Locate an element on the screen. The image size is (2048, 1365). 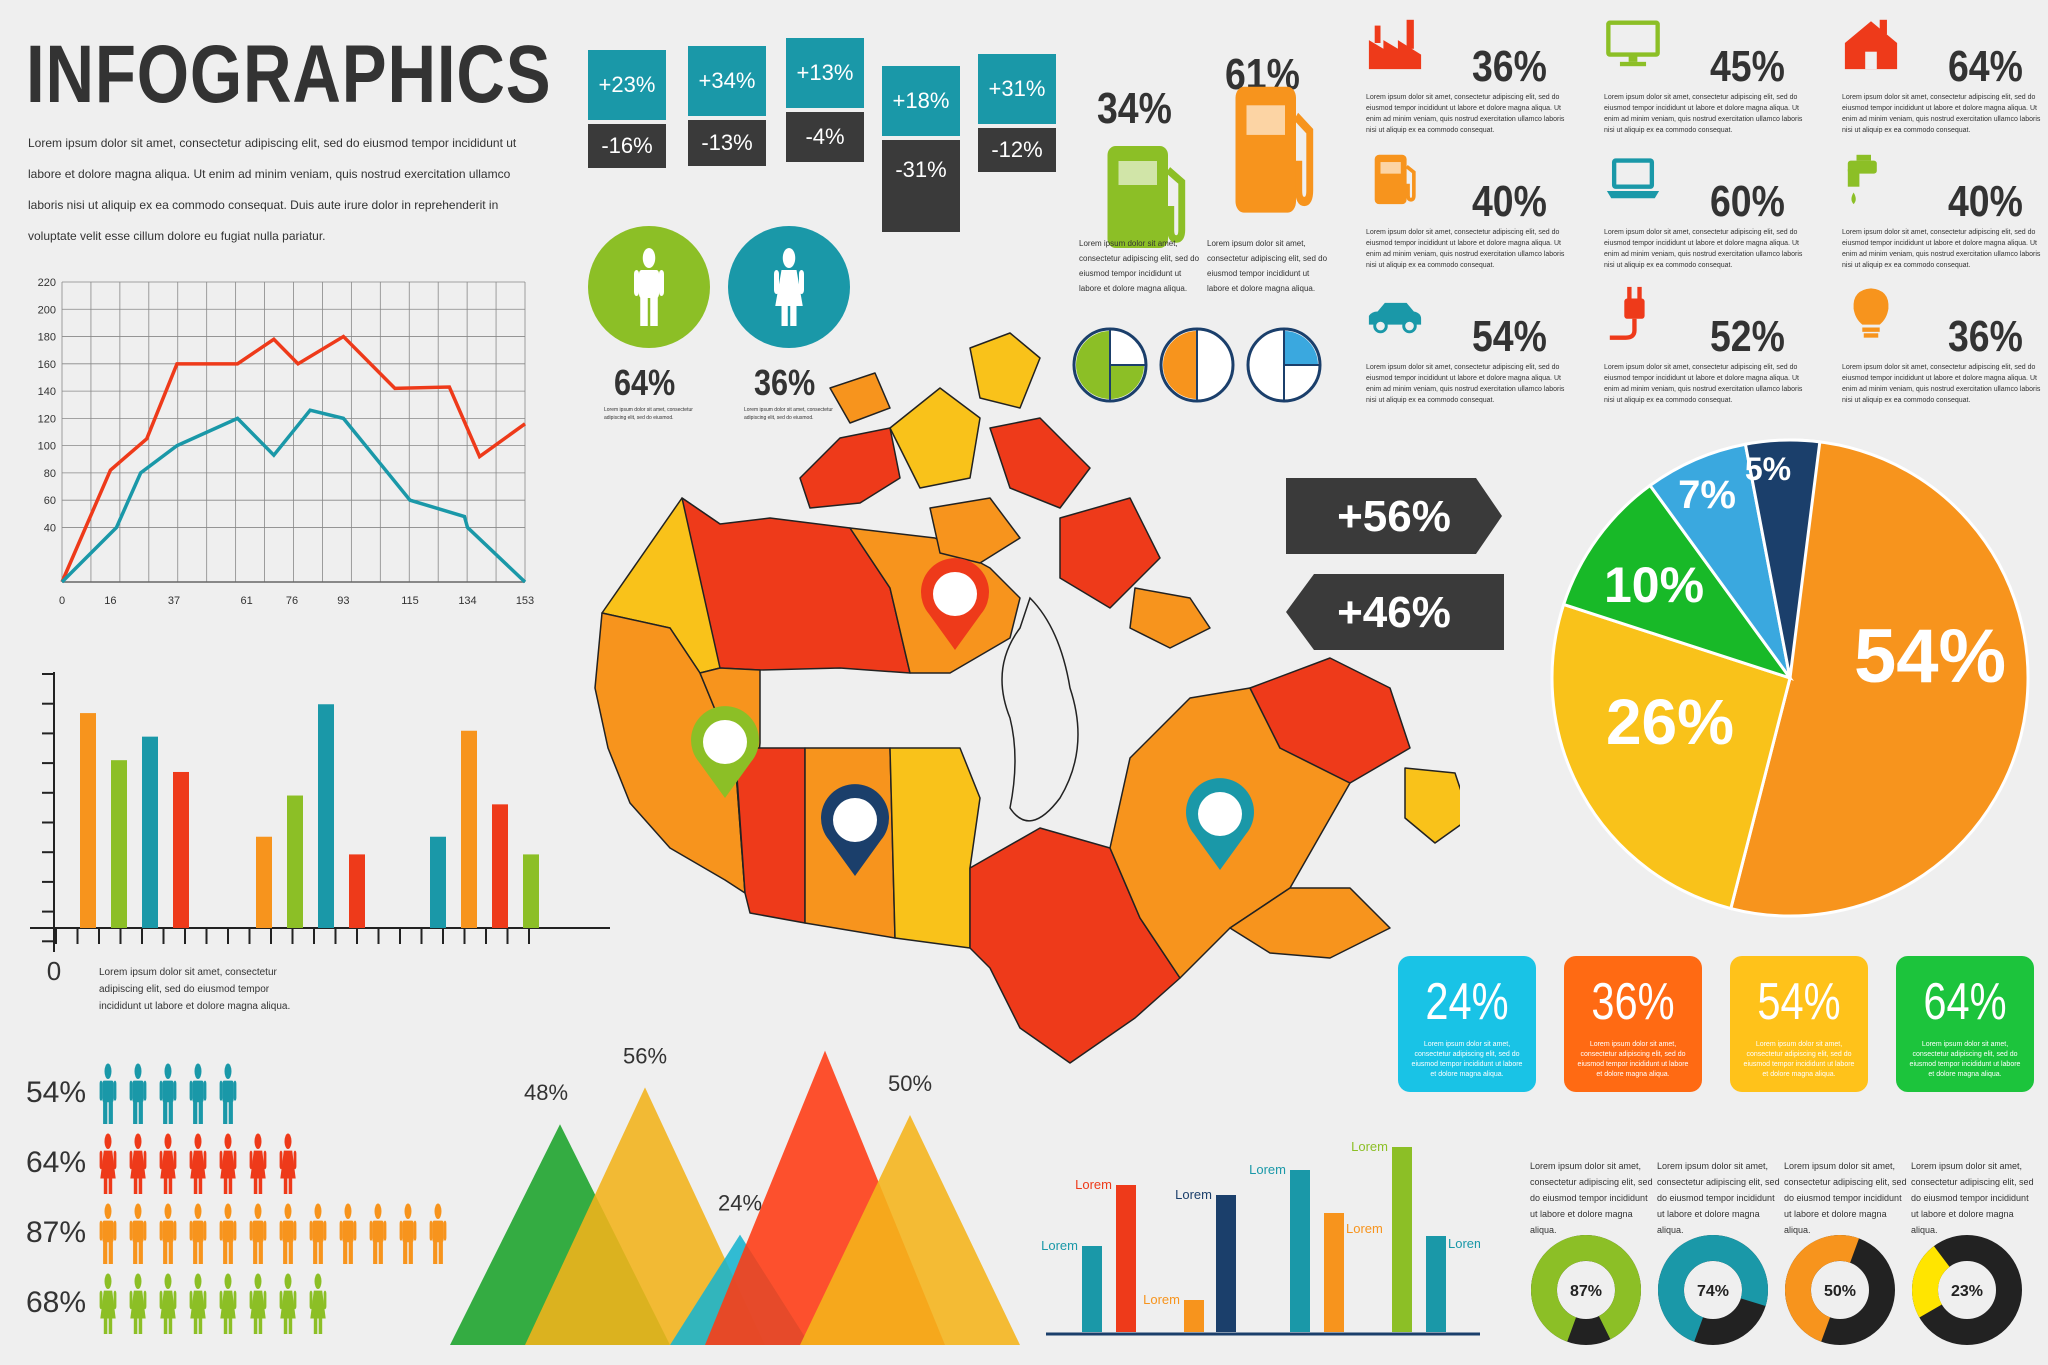
x-tick-label: 16 is located at coordinates (110, 601).